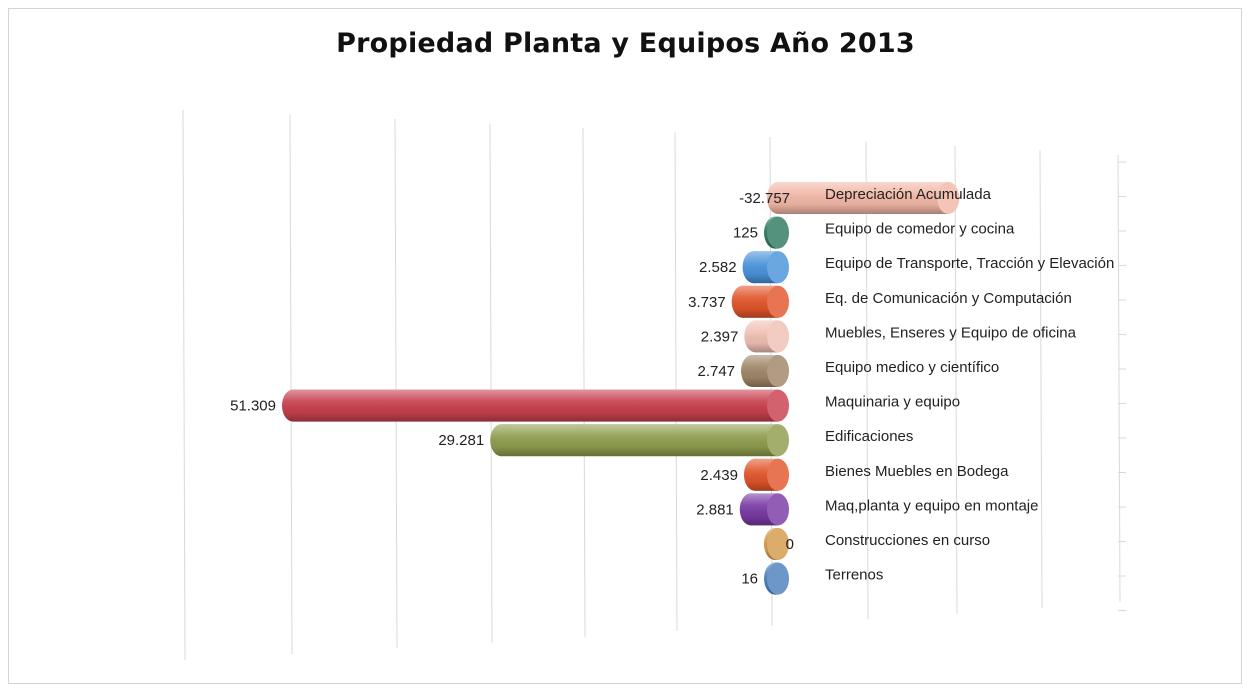 The width and height of the screenshot is (1251, 691). I want to click on data-label: 2.747, so click(716, 371).